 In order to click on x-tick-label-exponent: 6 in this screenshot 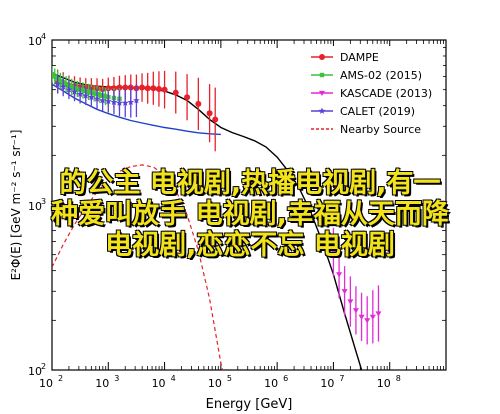, I will do `click(285, 378)`.